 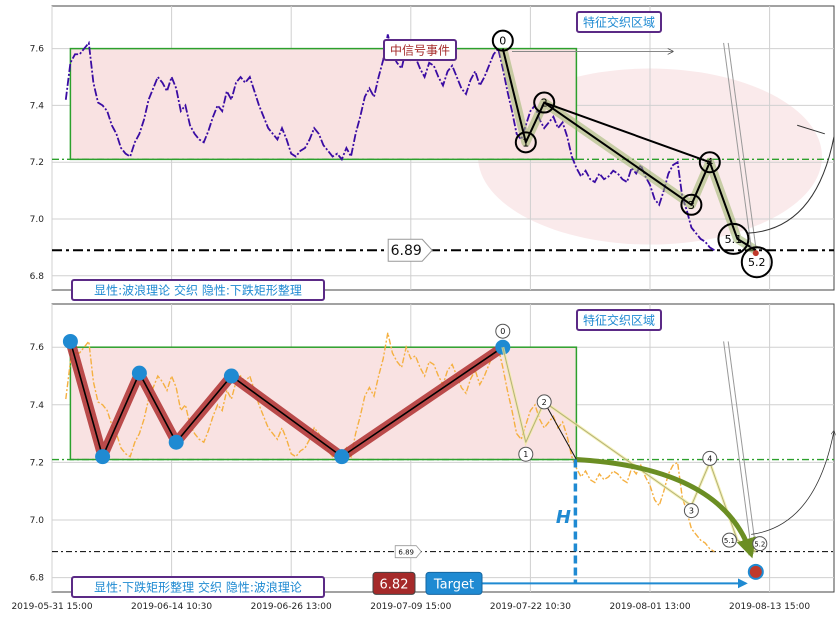 I want to click on x-tick-label: 2019-08-01 13:00, so click(x=649, y=607).